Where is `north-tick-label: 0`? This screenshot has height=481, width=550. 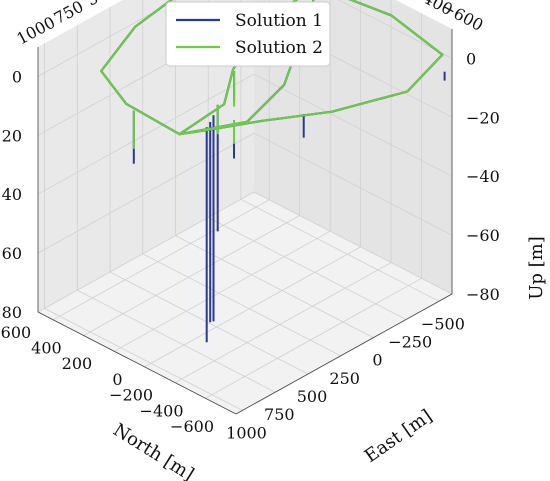
north-tick-label: 0 is located at coordinates (117, 379).